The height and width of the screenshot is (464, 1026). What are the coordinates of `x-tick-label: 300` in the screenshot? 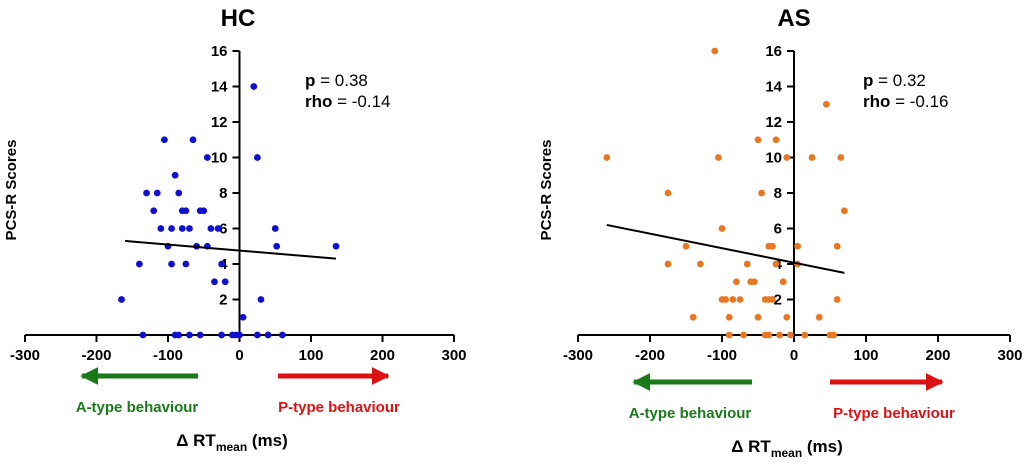 It's located at (453, 355).